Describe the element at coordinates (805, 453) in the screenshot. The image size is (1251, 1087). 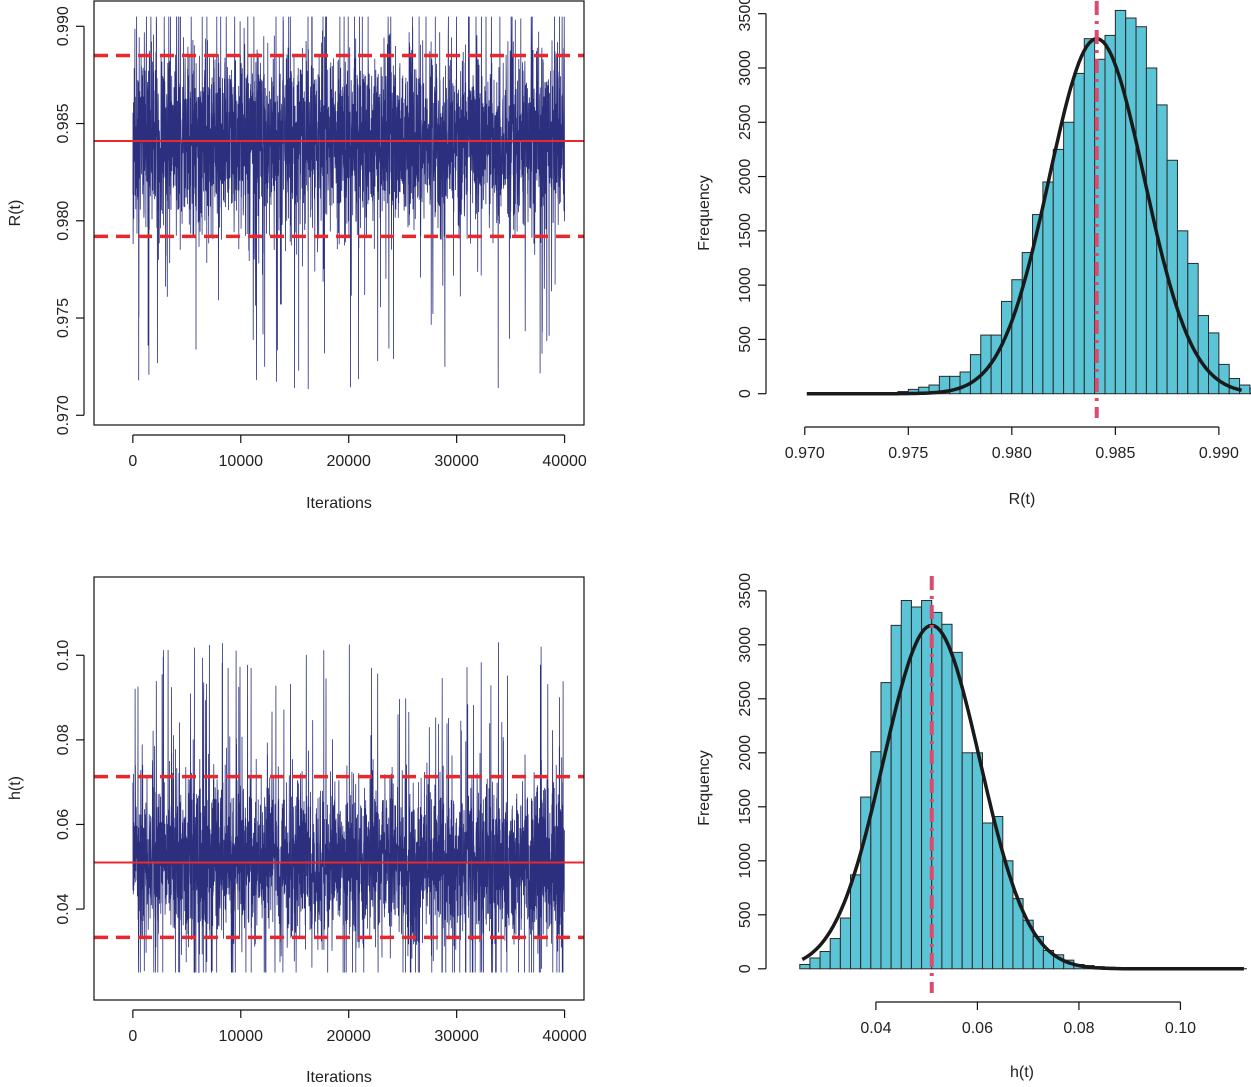
I see `hist-r-x-tick-label: 0.970` at that location.